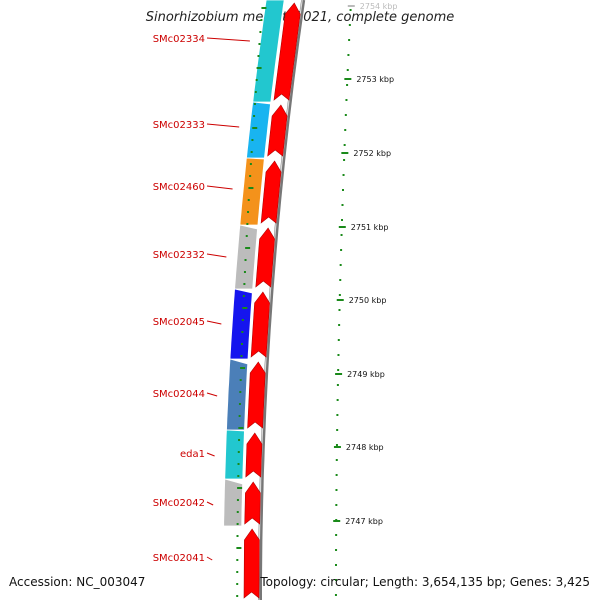 Image resolution: width=600 pixels, height=600 pixels. Describe the element at coordinates (179, 322) in the screenshot. I see `gene-label: SMc02045` at that location.